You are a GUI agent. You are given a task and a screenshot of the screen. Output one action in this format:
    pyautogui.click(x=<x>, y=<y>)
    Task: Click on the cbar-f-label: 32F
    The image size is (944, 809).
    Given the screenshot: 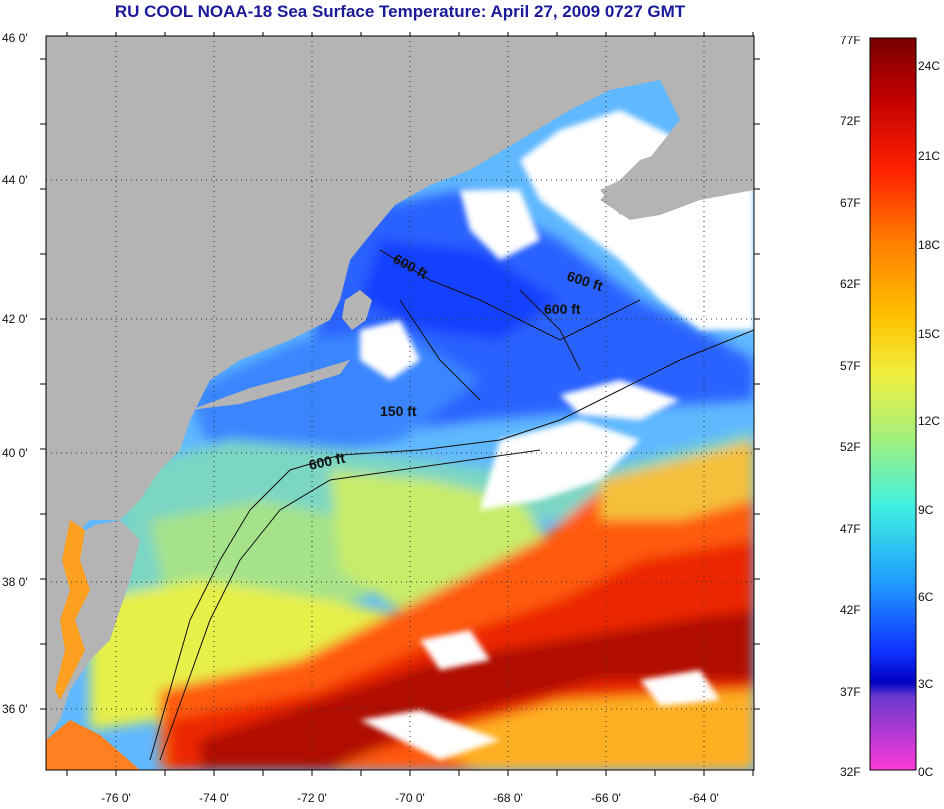 What is the action you would take?
    pyautogui.click(x=850, y=770)
    